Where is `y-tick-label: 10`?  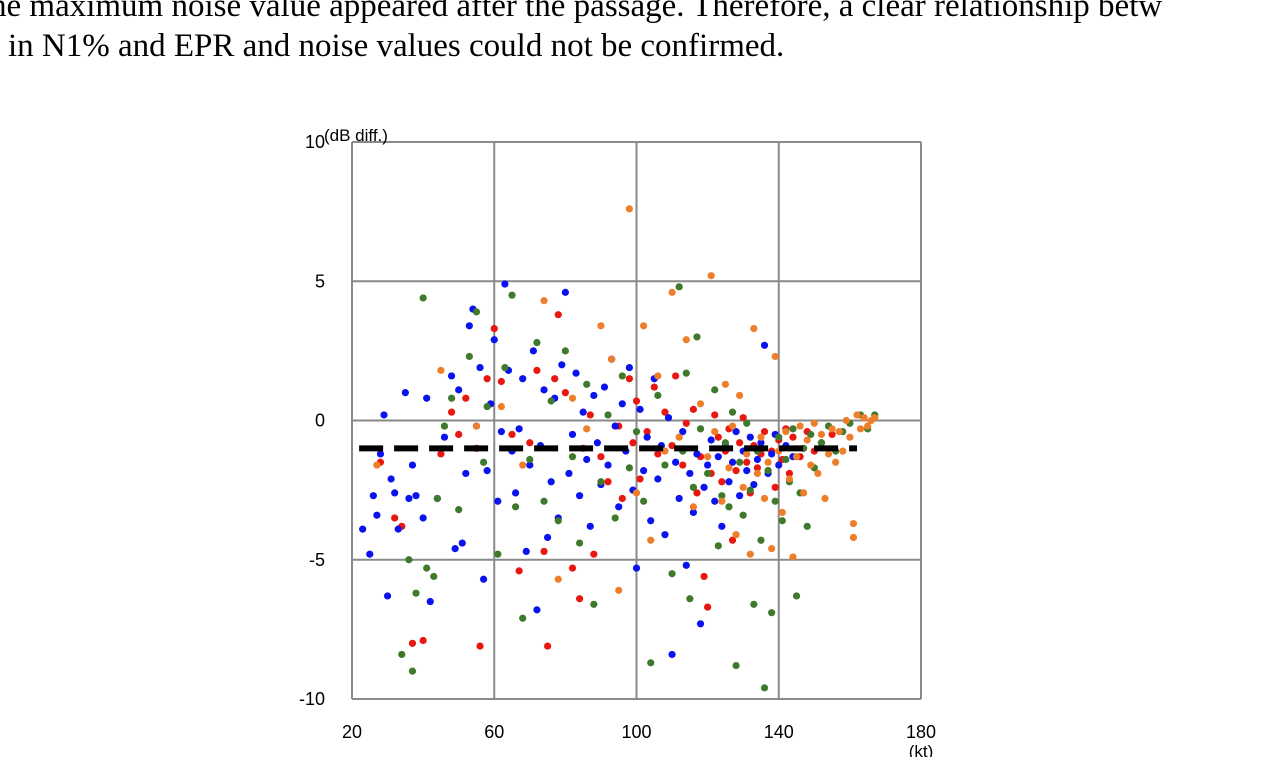
y-tick-label: 10 is located at coordinates (315, 142).